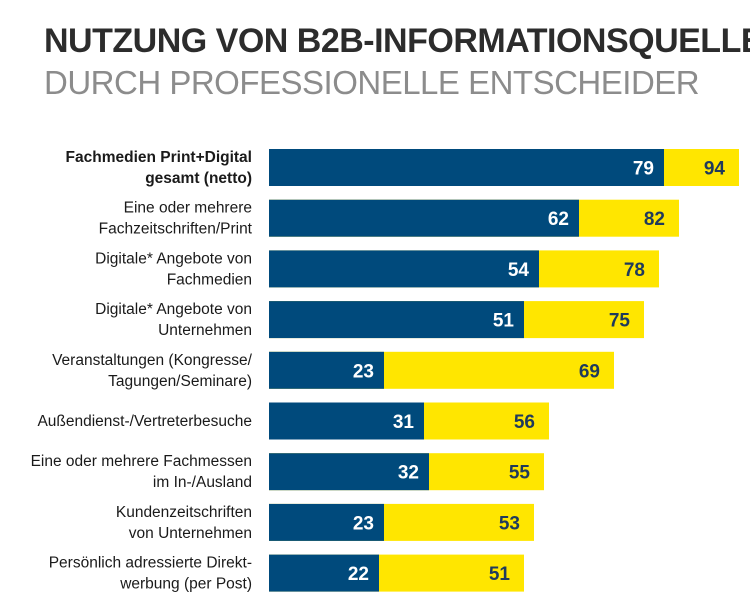 The image size is (750, 609). I want to click on chart-title: NUTZUNG VON B2B-INFORMATIONSQUELLEN, so click(397, 41).